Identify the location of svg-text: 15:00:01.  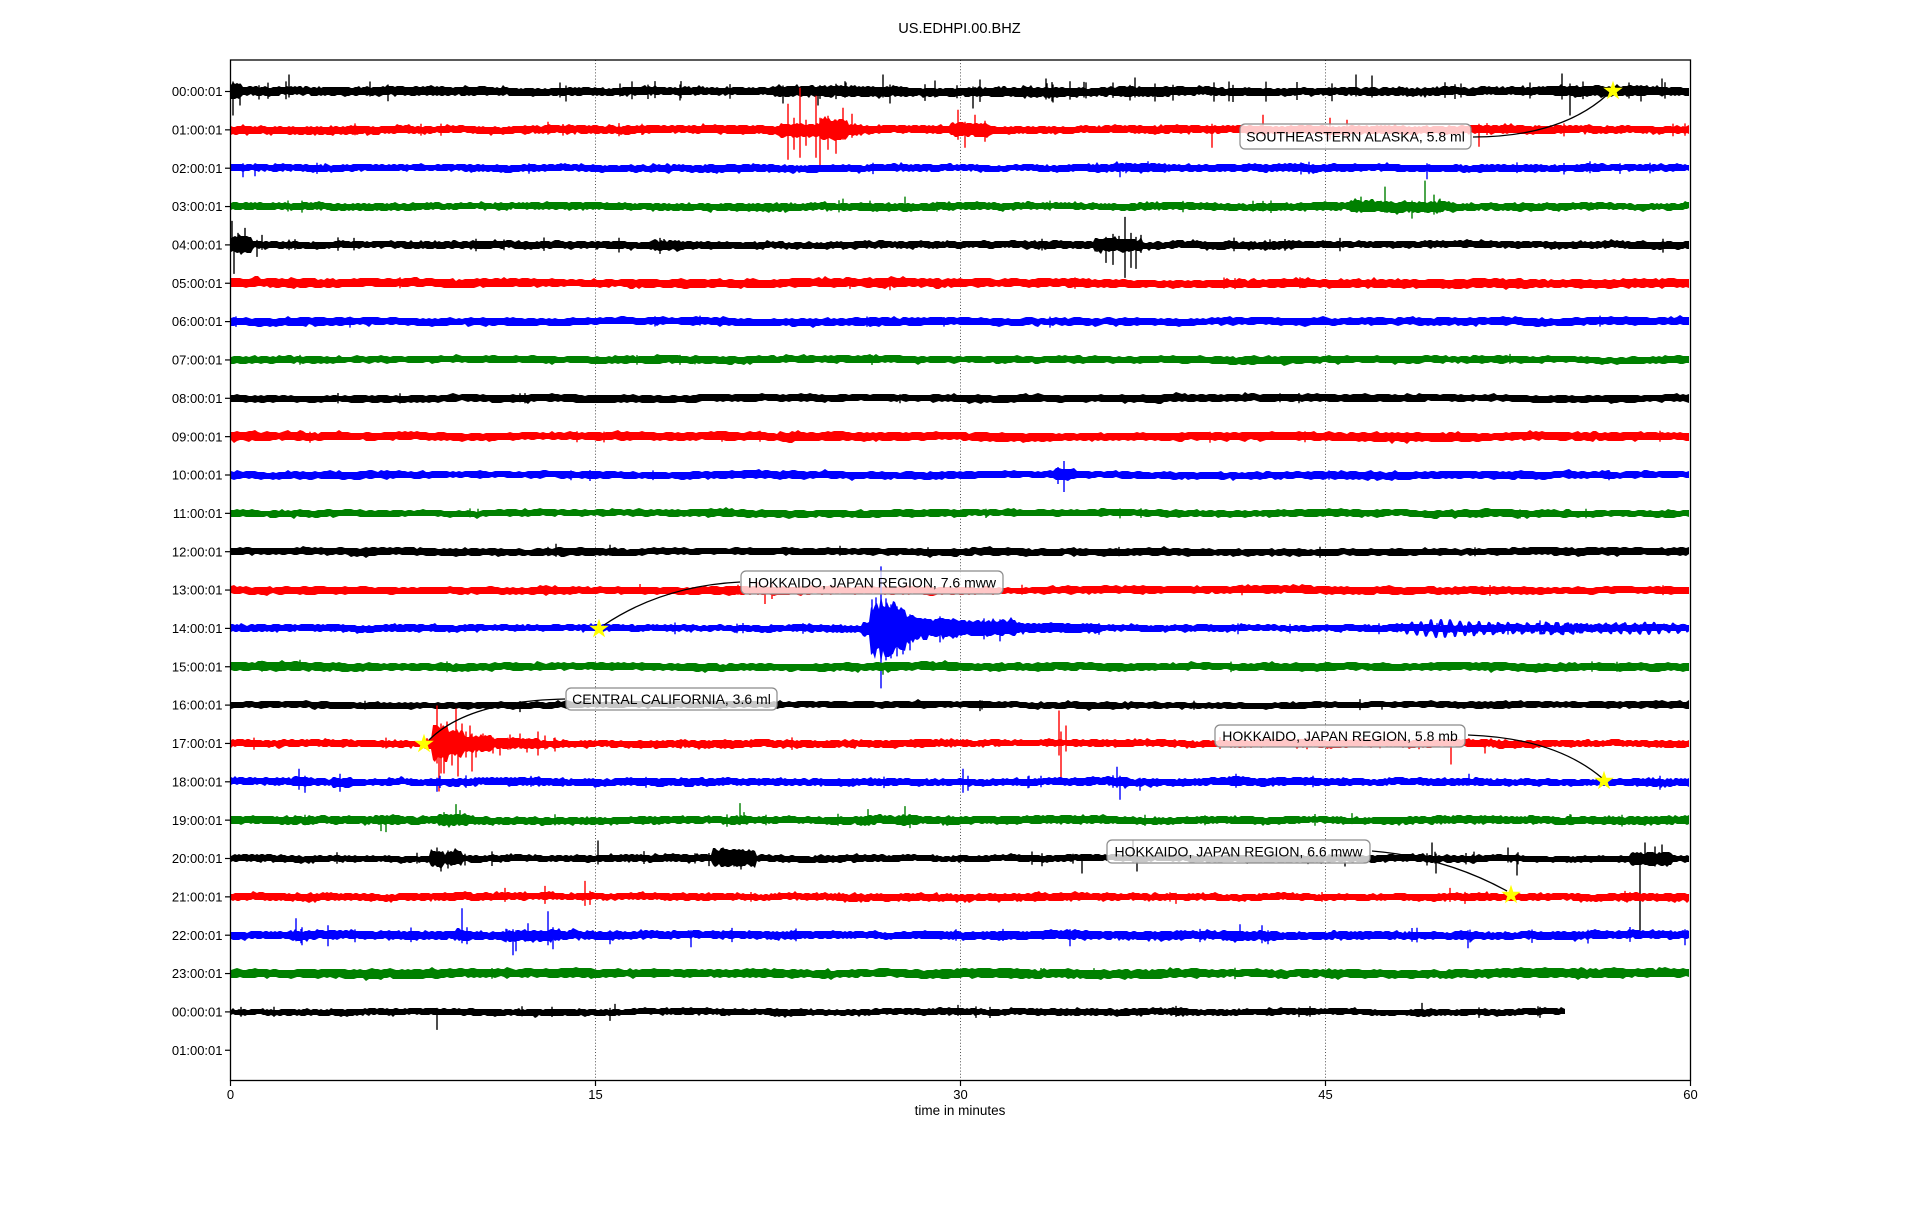
(197, 666).